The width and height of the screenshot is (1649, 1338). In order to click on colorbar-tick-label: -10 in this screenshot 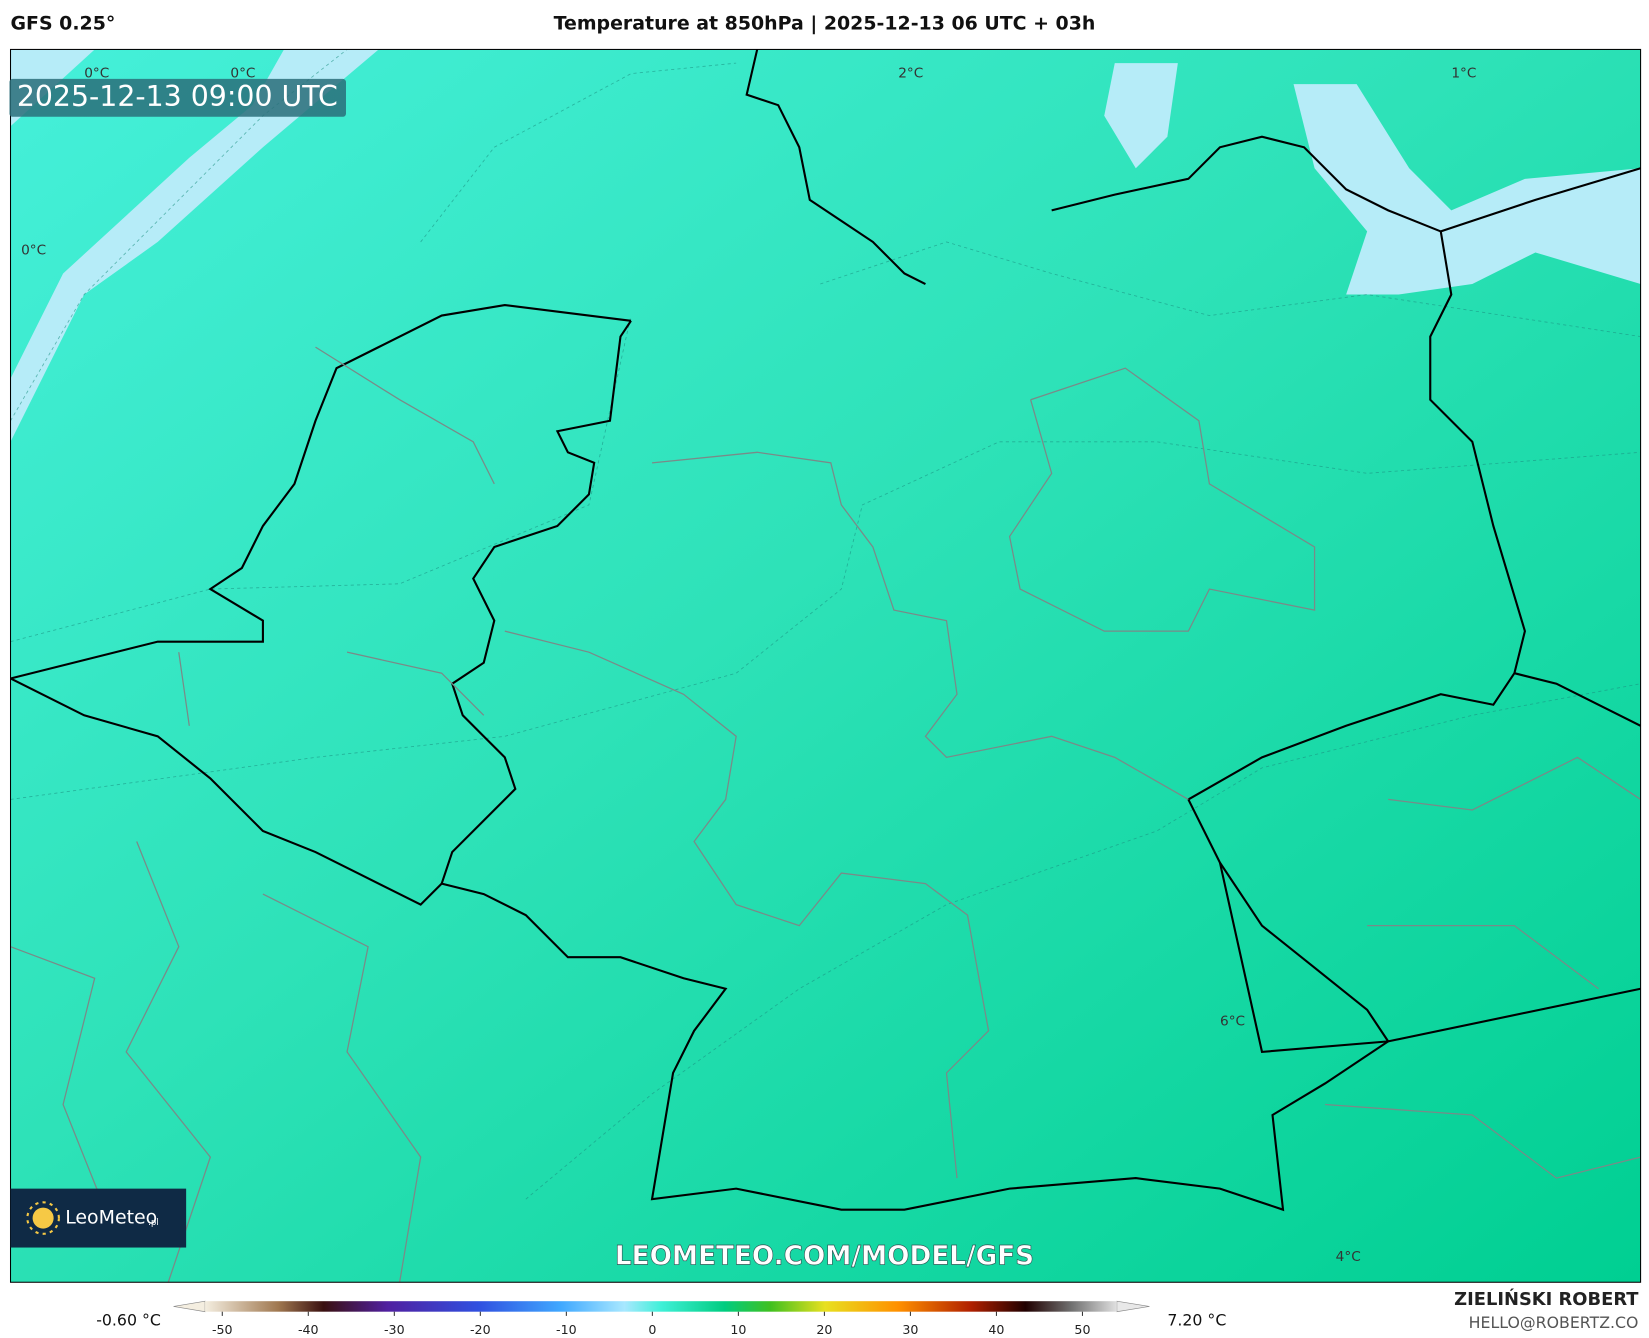, I will do `click(566, 1329)`.